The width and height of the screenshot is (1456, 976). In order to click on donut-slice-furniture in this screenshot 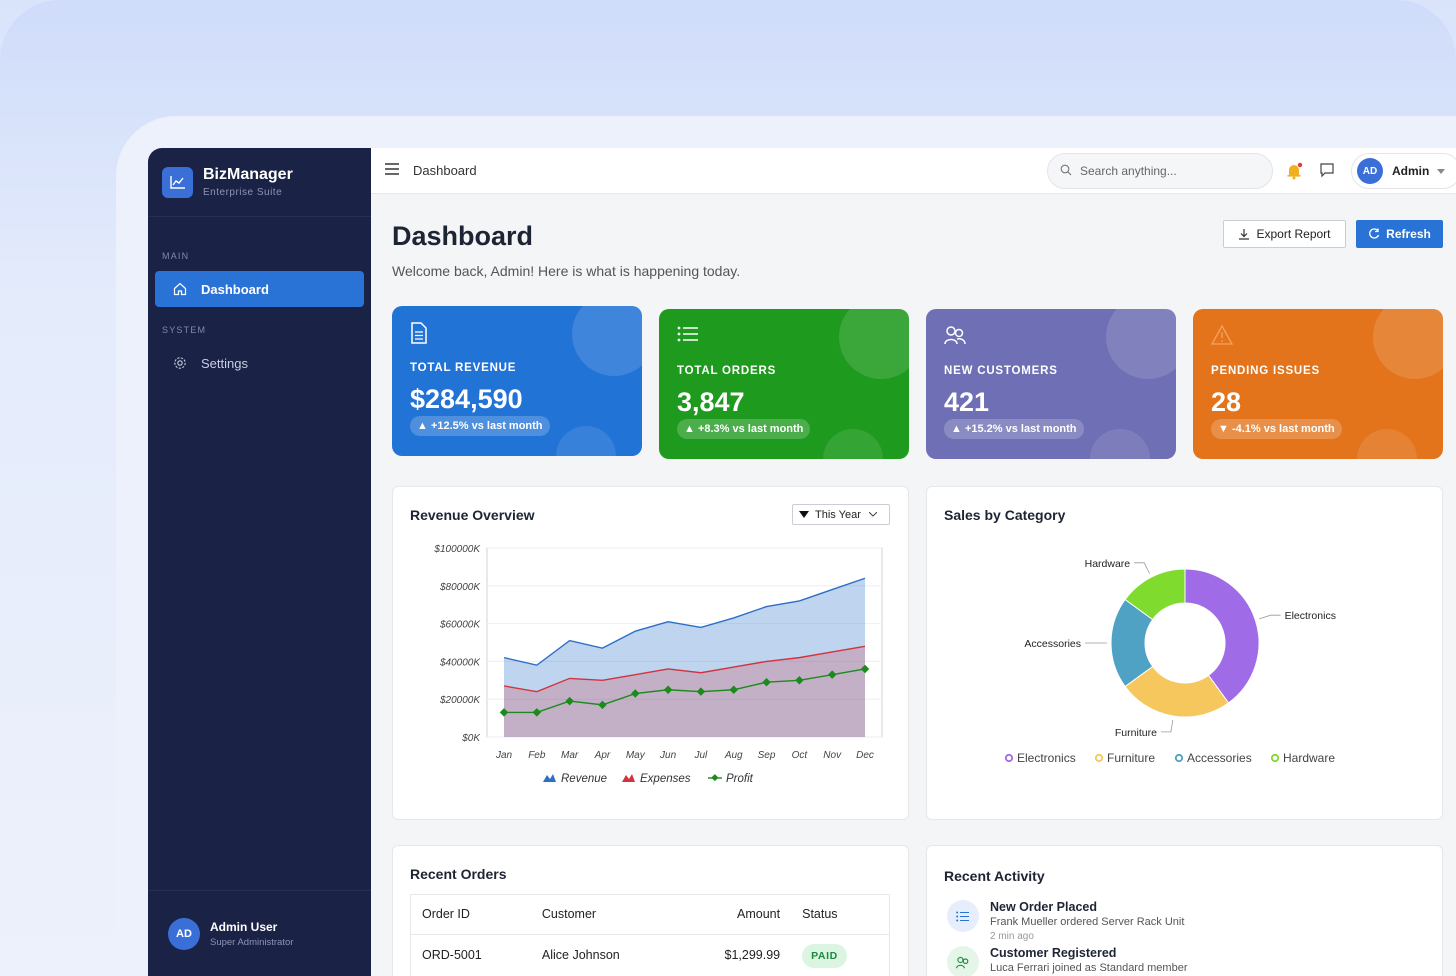, I will do `click(1177, 691)`.